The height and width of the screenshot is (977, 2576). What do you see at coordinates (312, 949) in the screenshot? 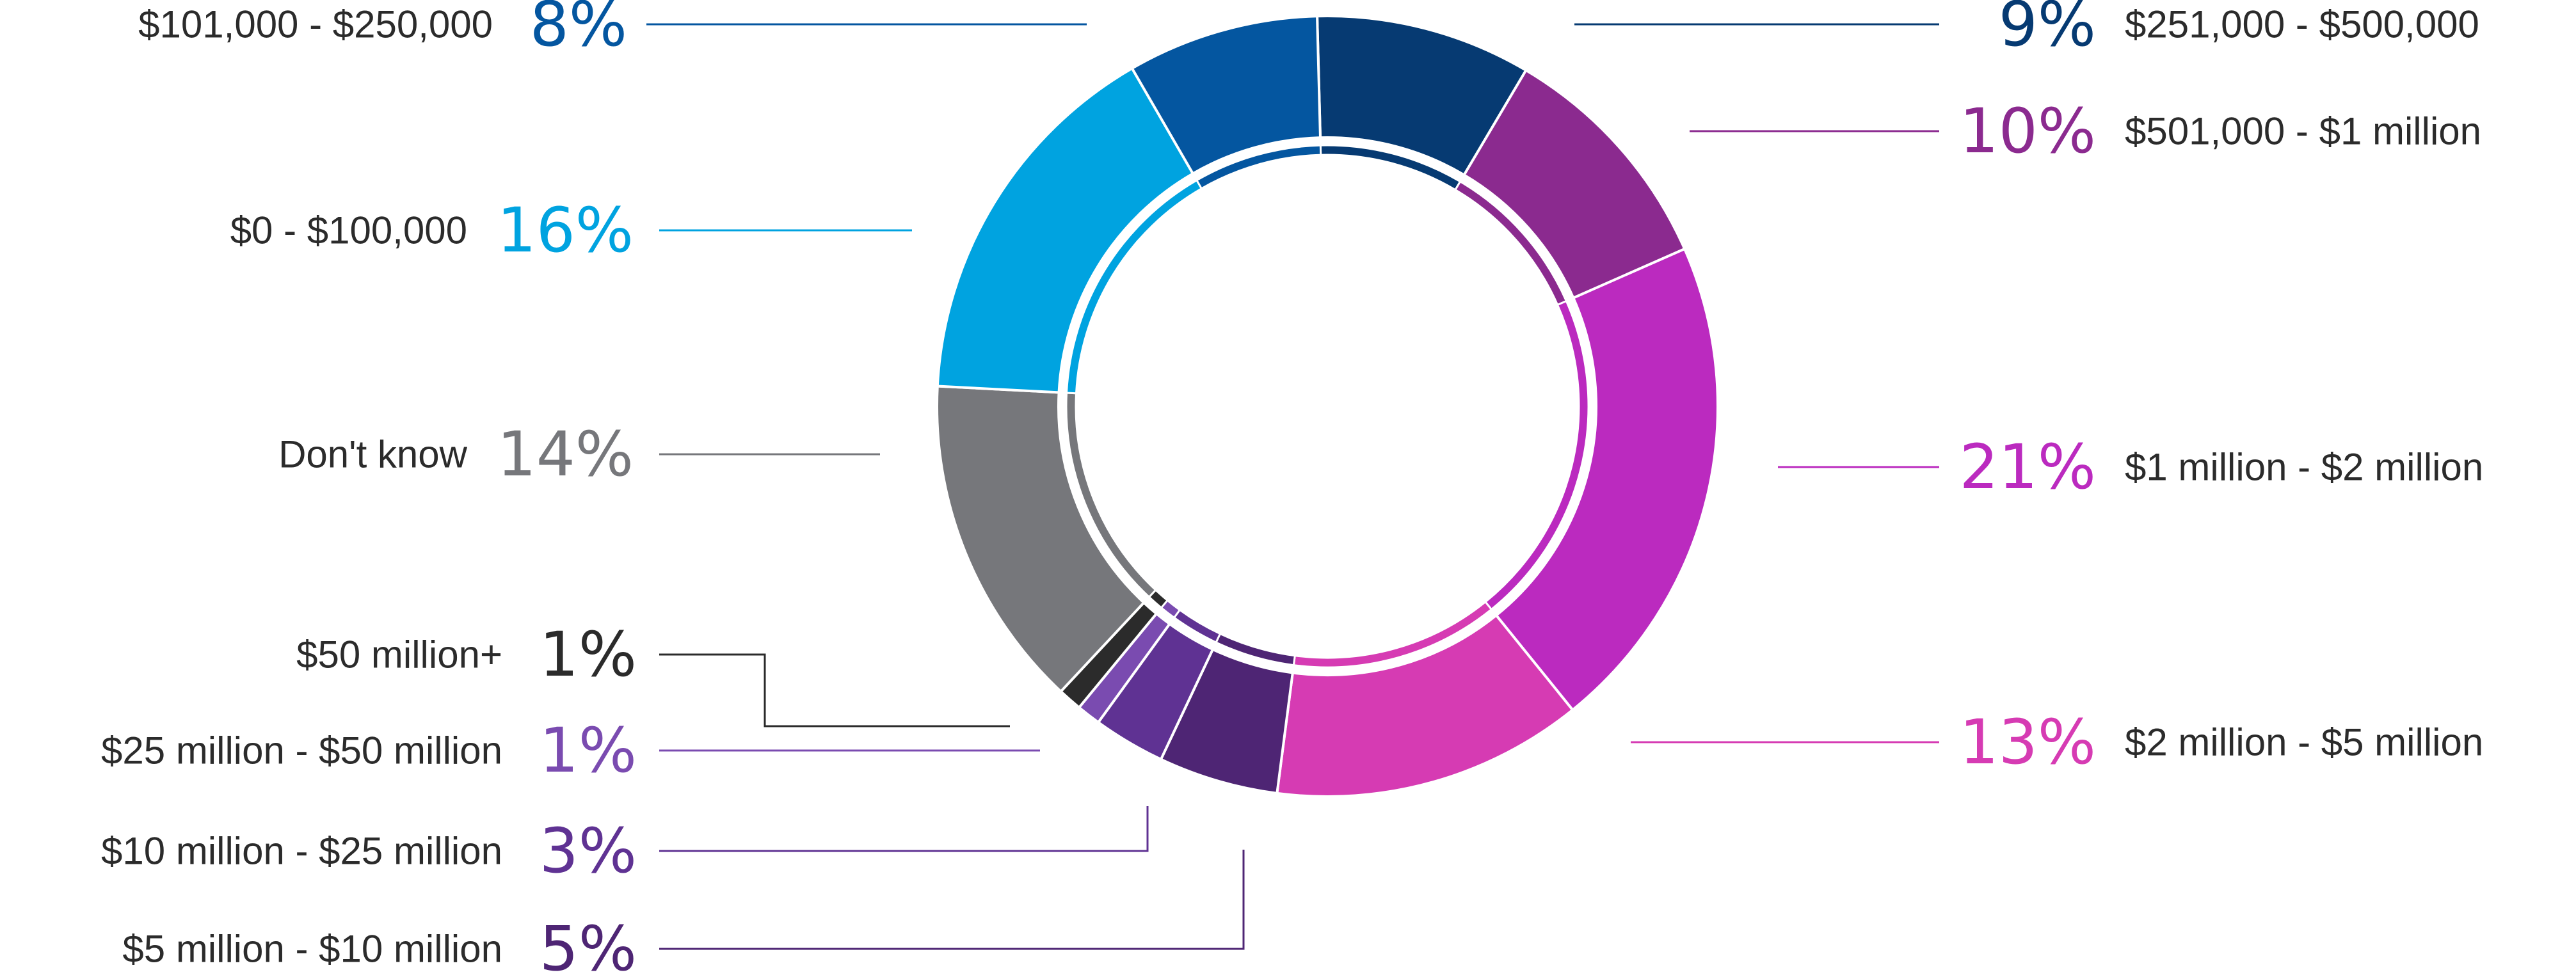
I see `category-label-5-million-10-million: $5 million - $10 million` at bounding box center [312, 949].